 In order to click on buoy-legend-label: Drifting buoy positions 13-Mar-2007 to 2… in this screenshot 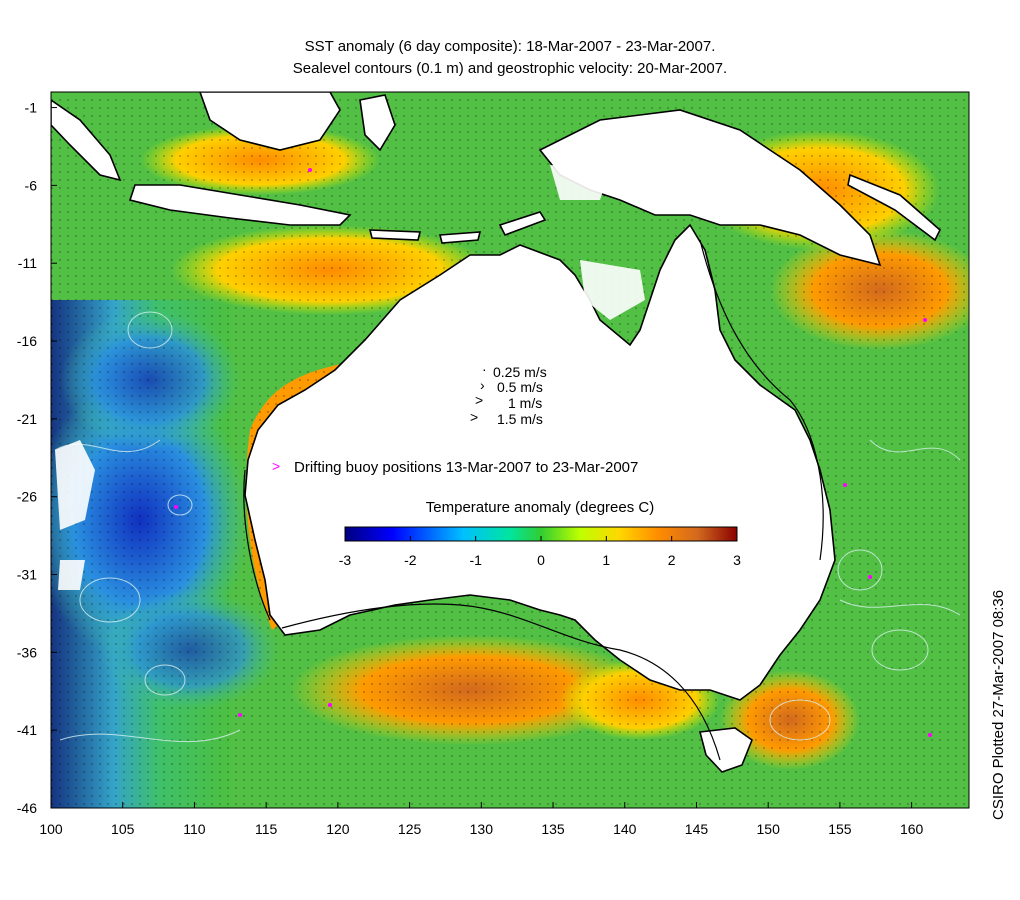, I will do `click(466, 467)`.